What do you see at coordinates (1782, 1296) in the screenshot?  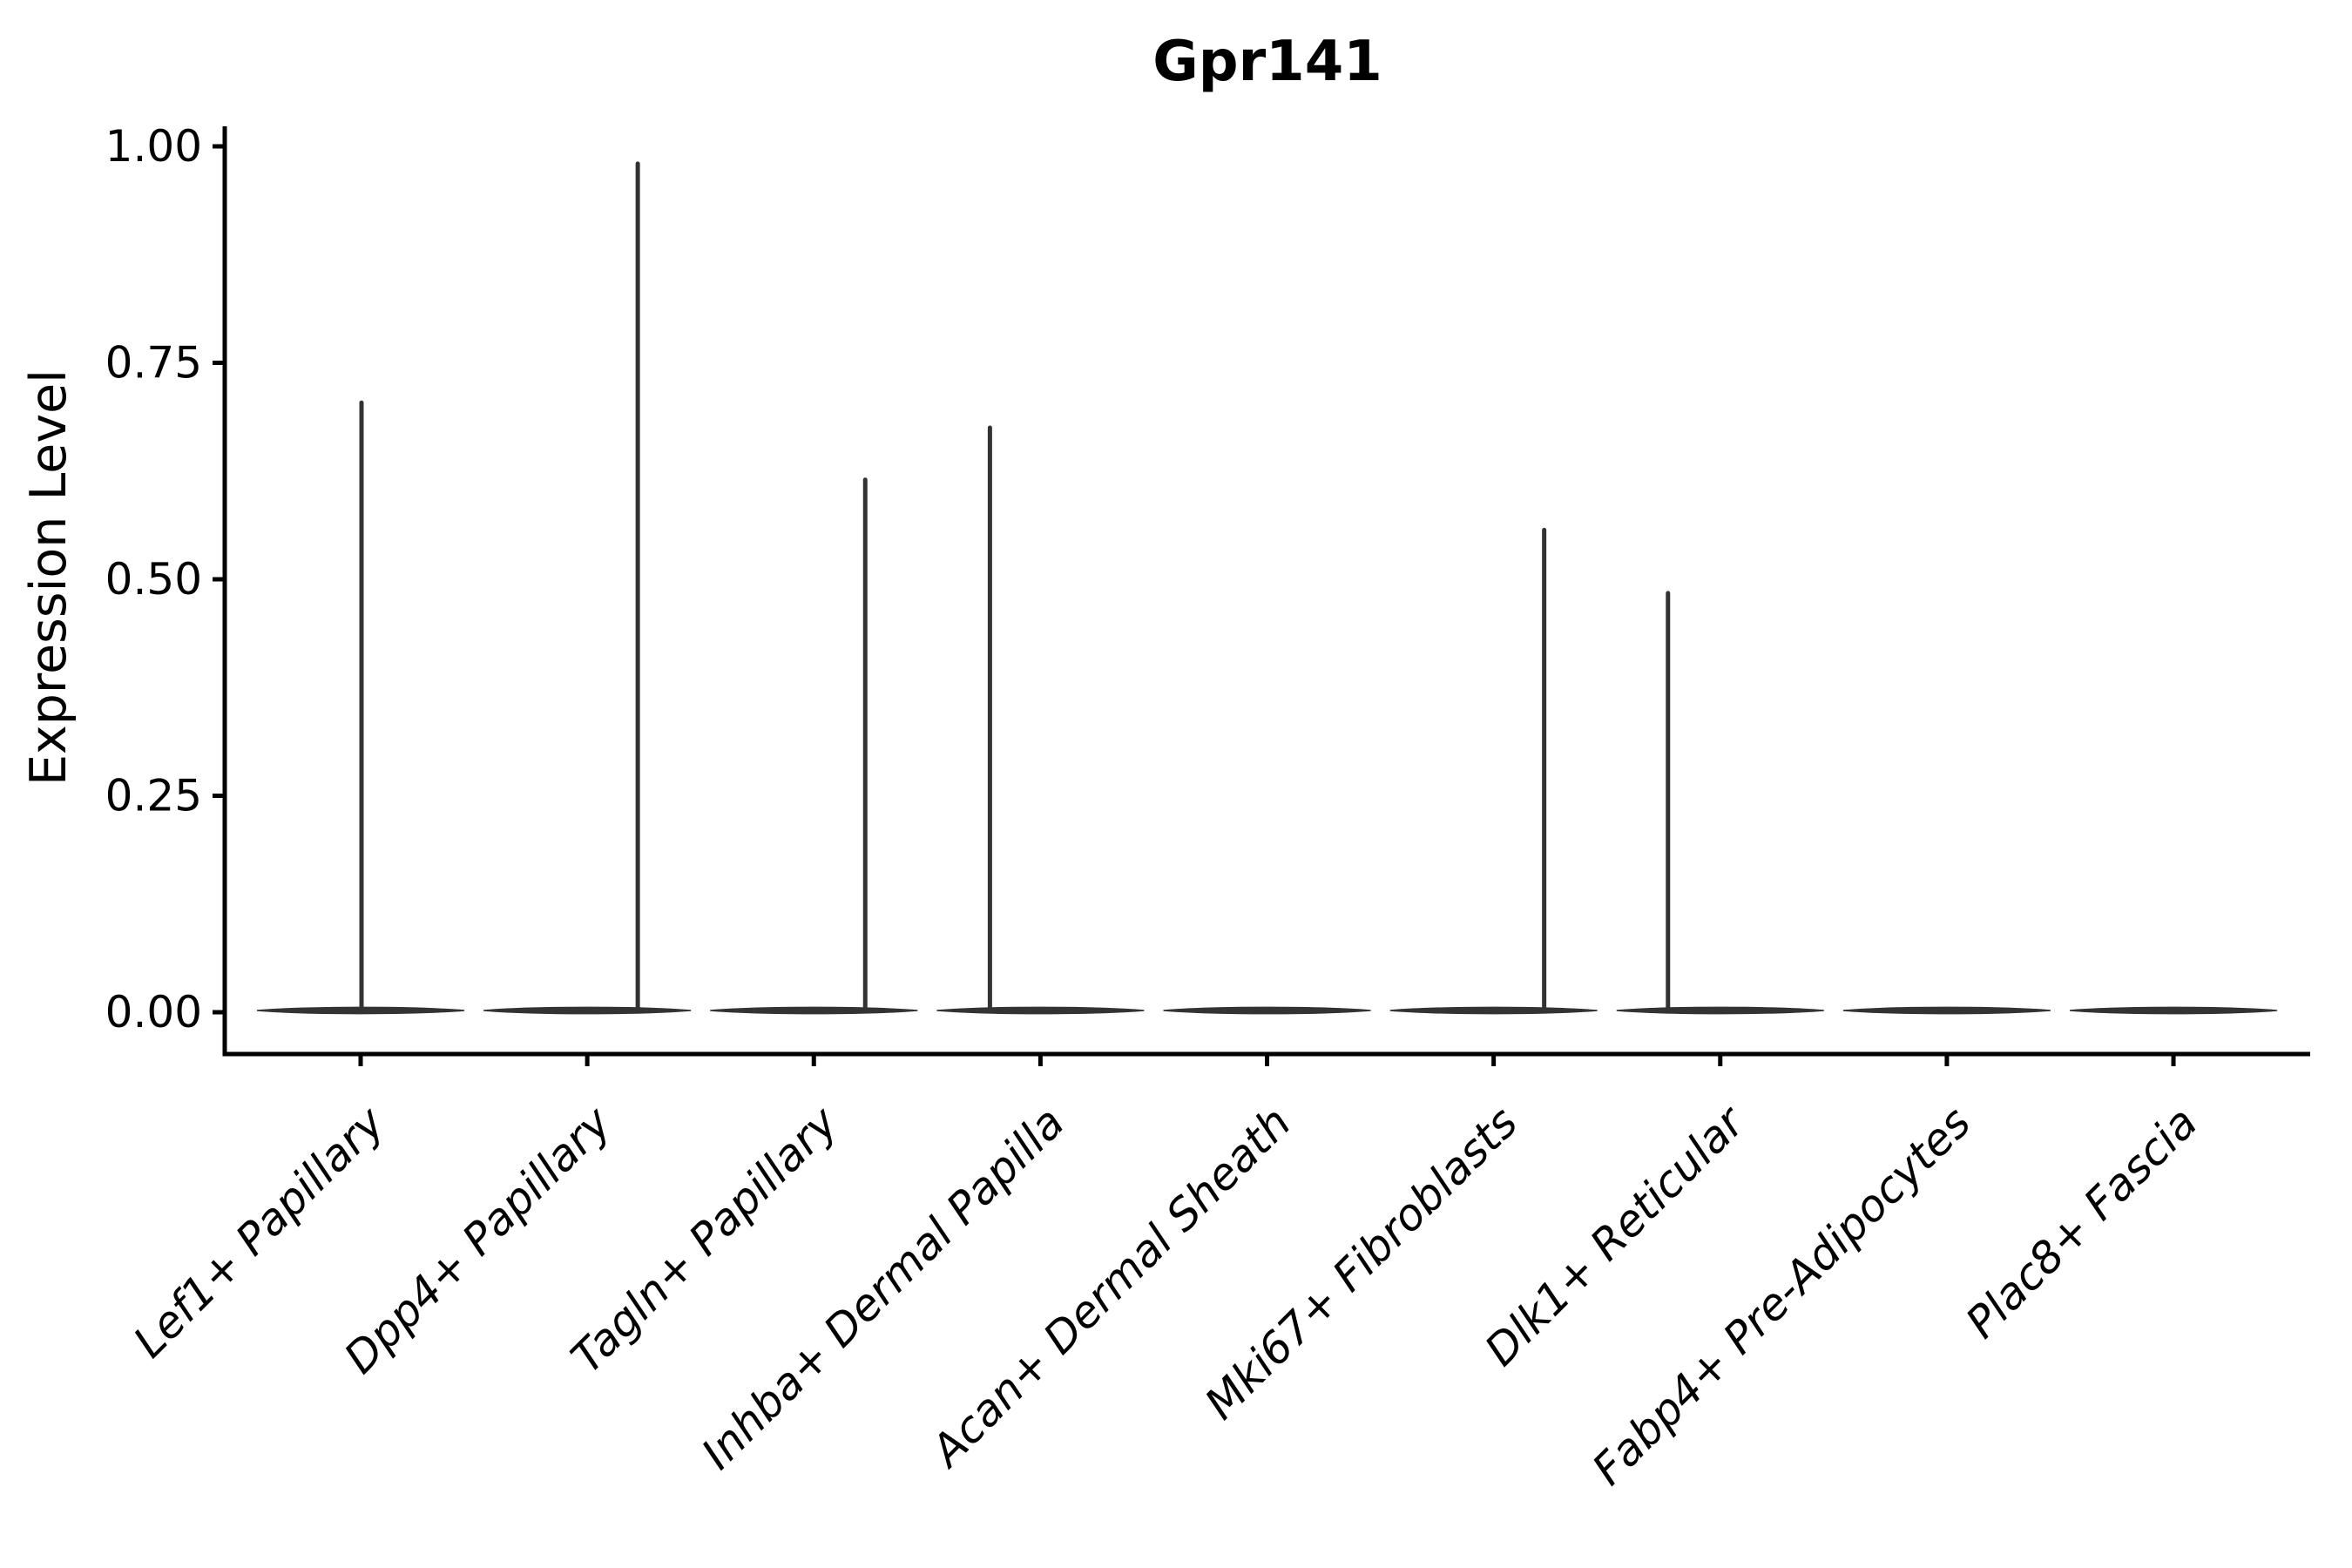 I see `x-tick-label: Fabp4+ Pre-Adipocytes` at bounding box center [1782, 1296].